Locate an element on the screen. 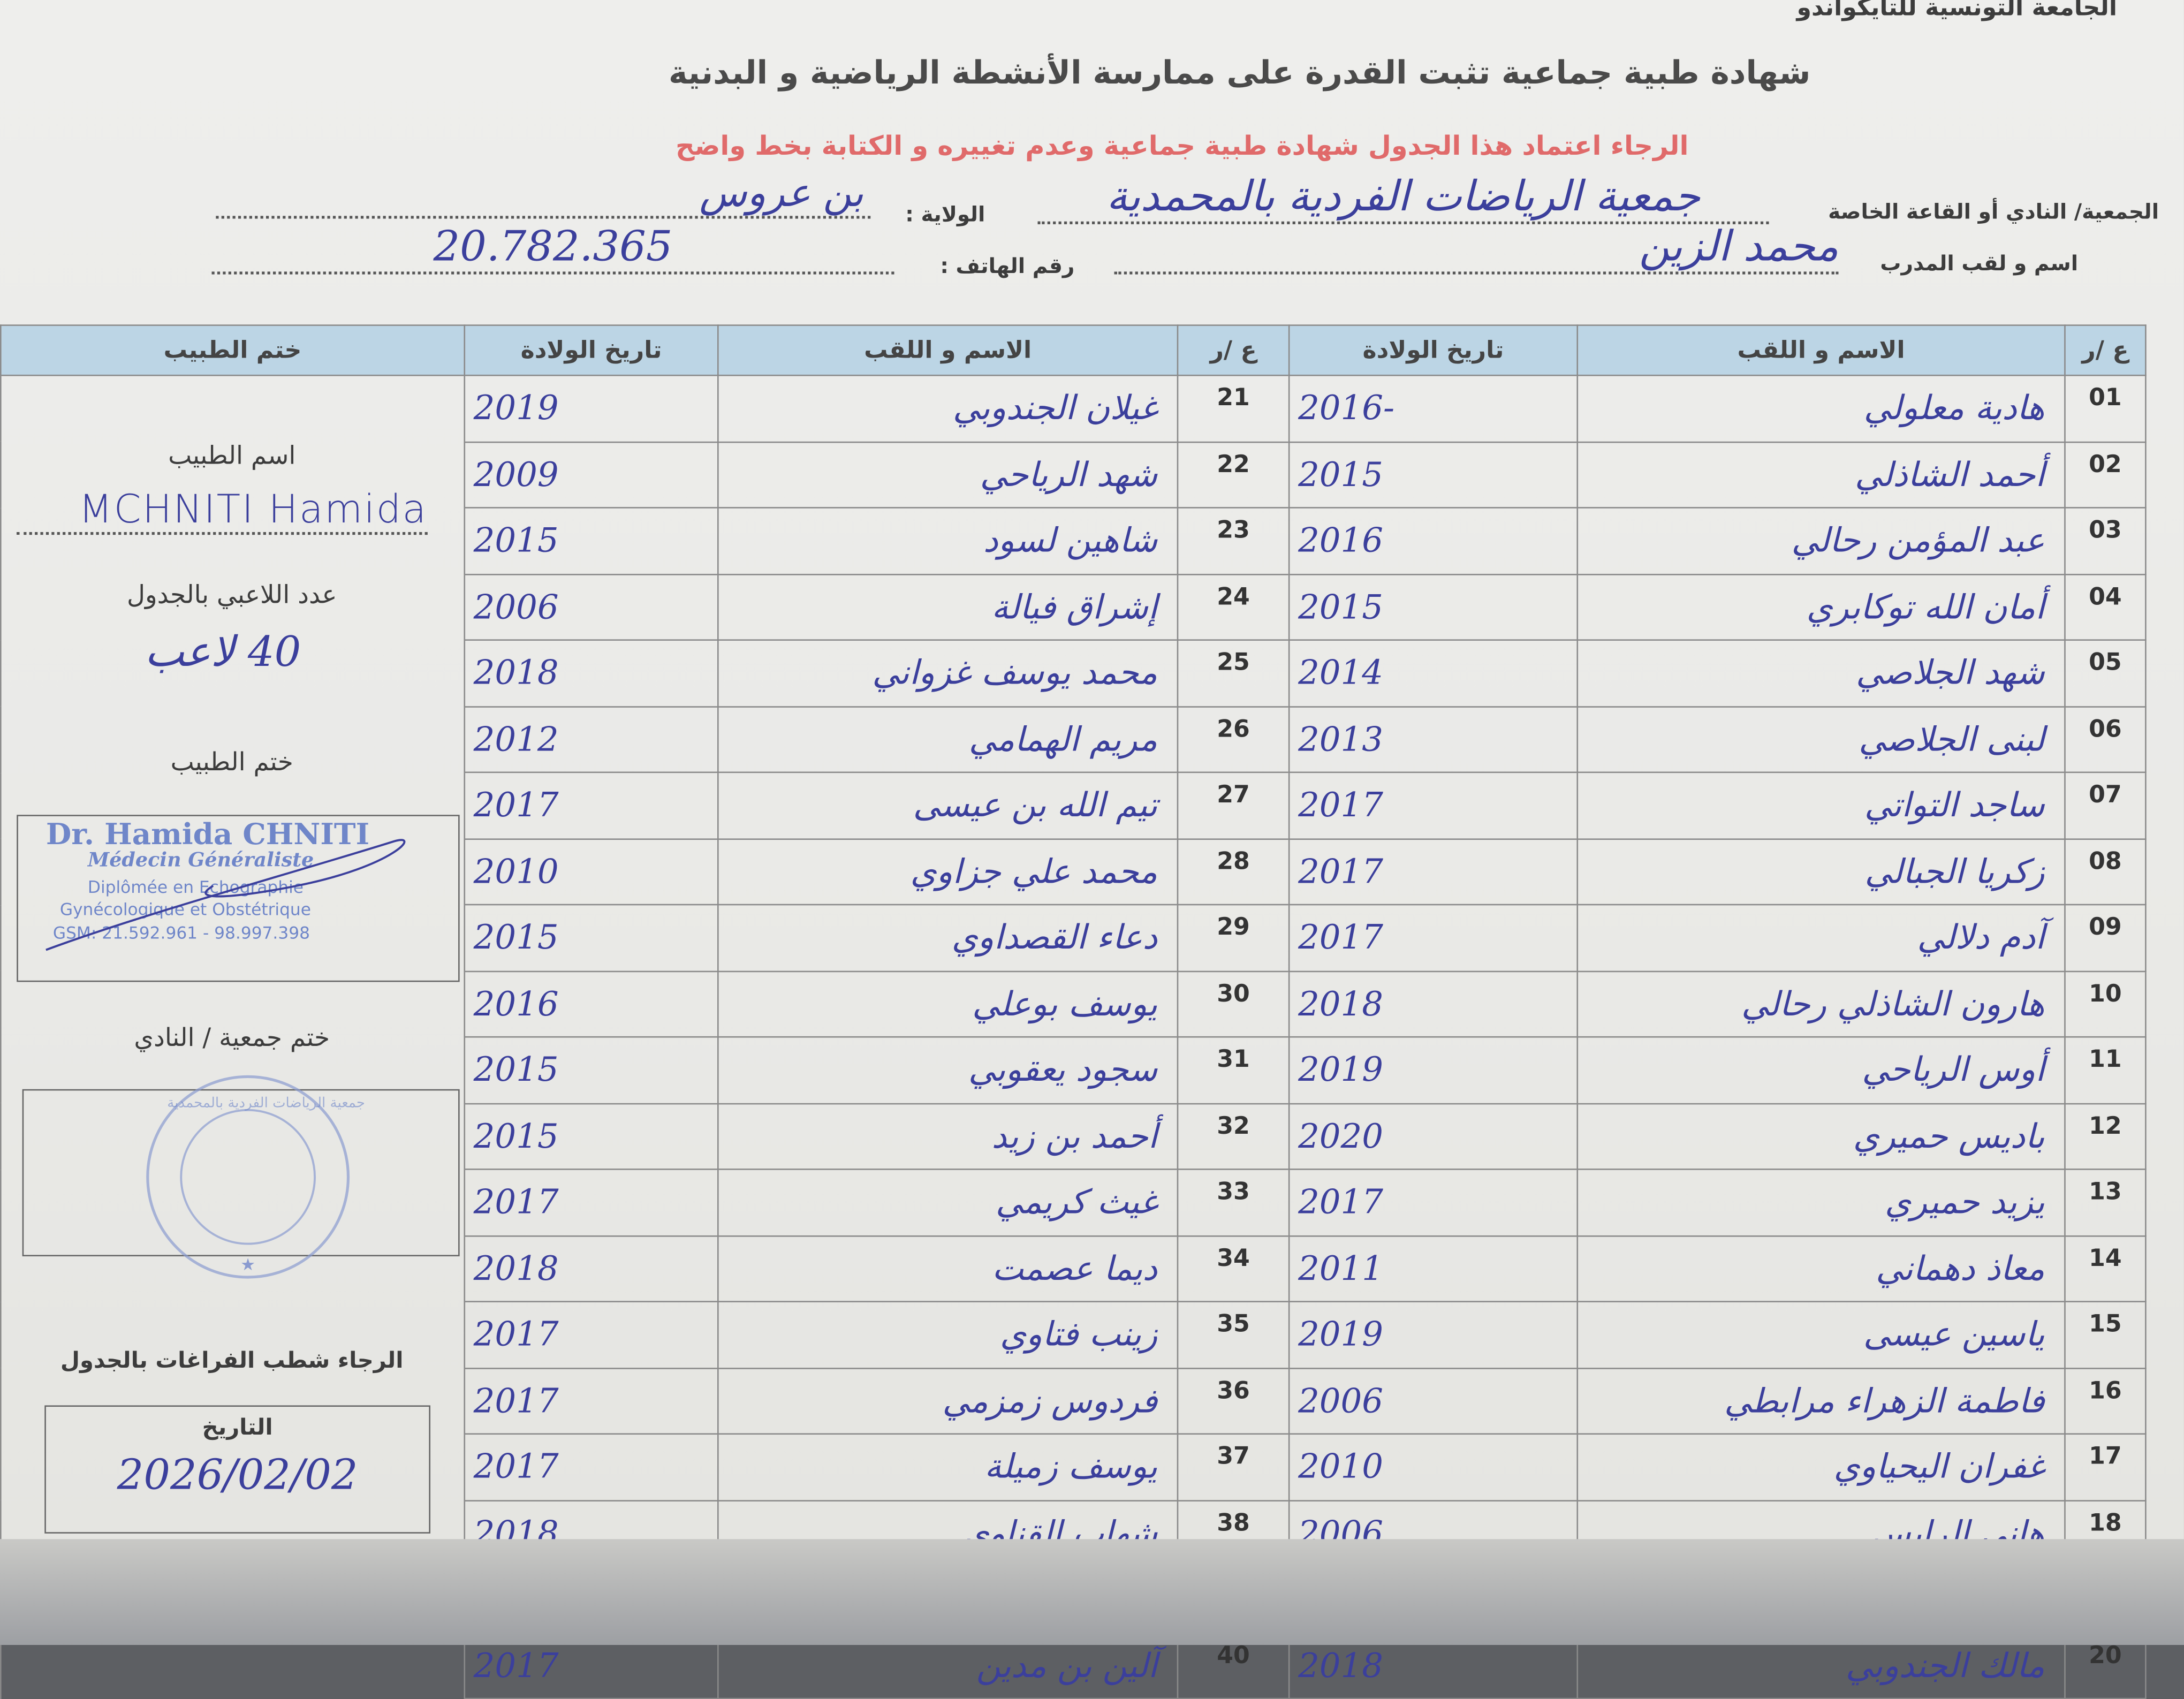 The width and height of the screenshot is (2184, 1699). player-name: لبنى الجلاصي is located at coordinates (1821, 739).